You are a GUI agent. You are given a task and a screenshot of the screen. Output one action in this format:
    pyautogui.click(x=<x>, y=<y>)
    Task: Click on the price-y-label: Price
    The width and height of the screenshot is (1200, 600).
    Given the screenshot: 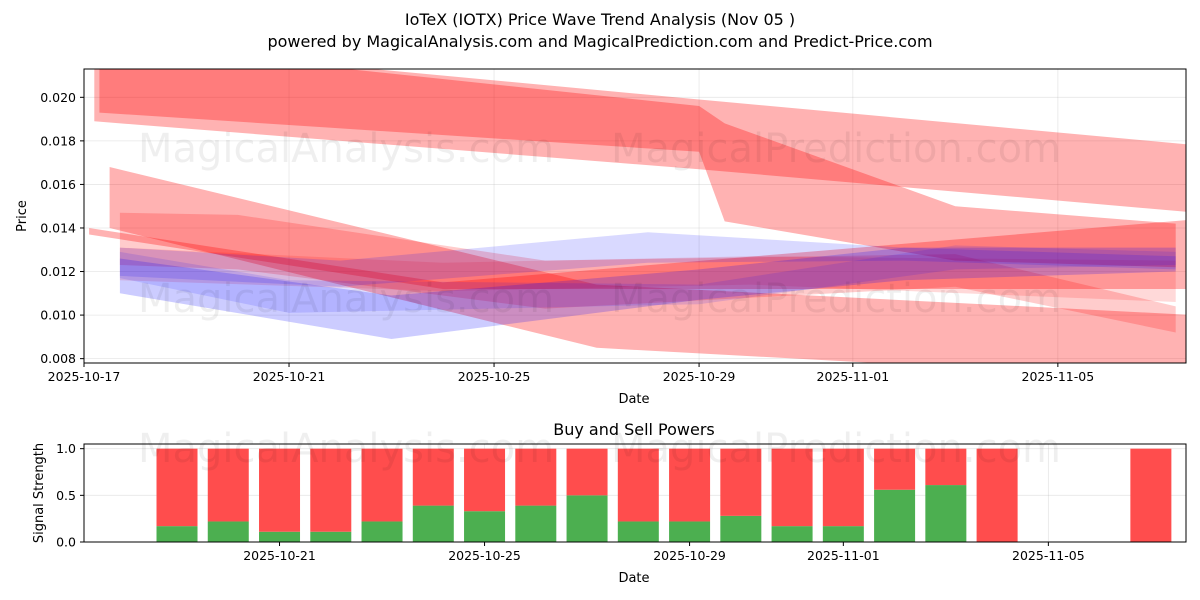 What is the action you would take?
    pyautogui.click(x=22, y=216)
    